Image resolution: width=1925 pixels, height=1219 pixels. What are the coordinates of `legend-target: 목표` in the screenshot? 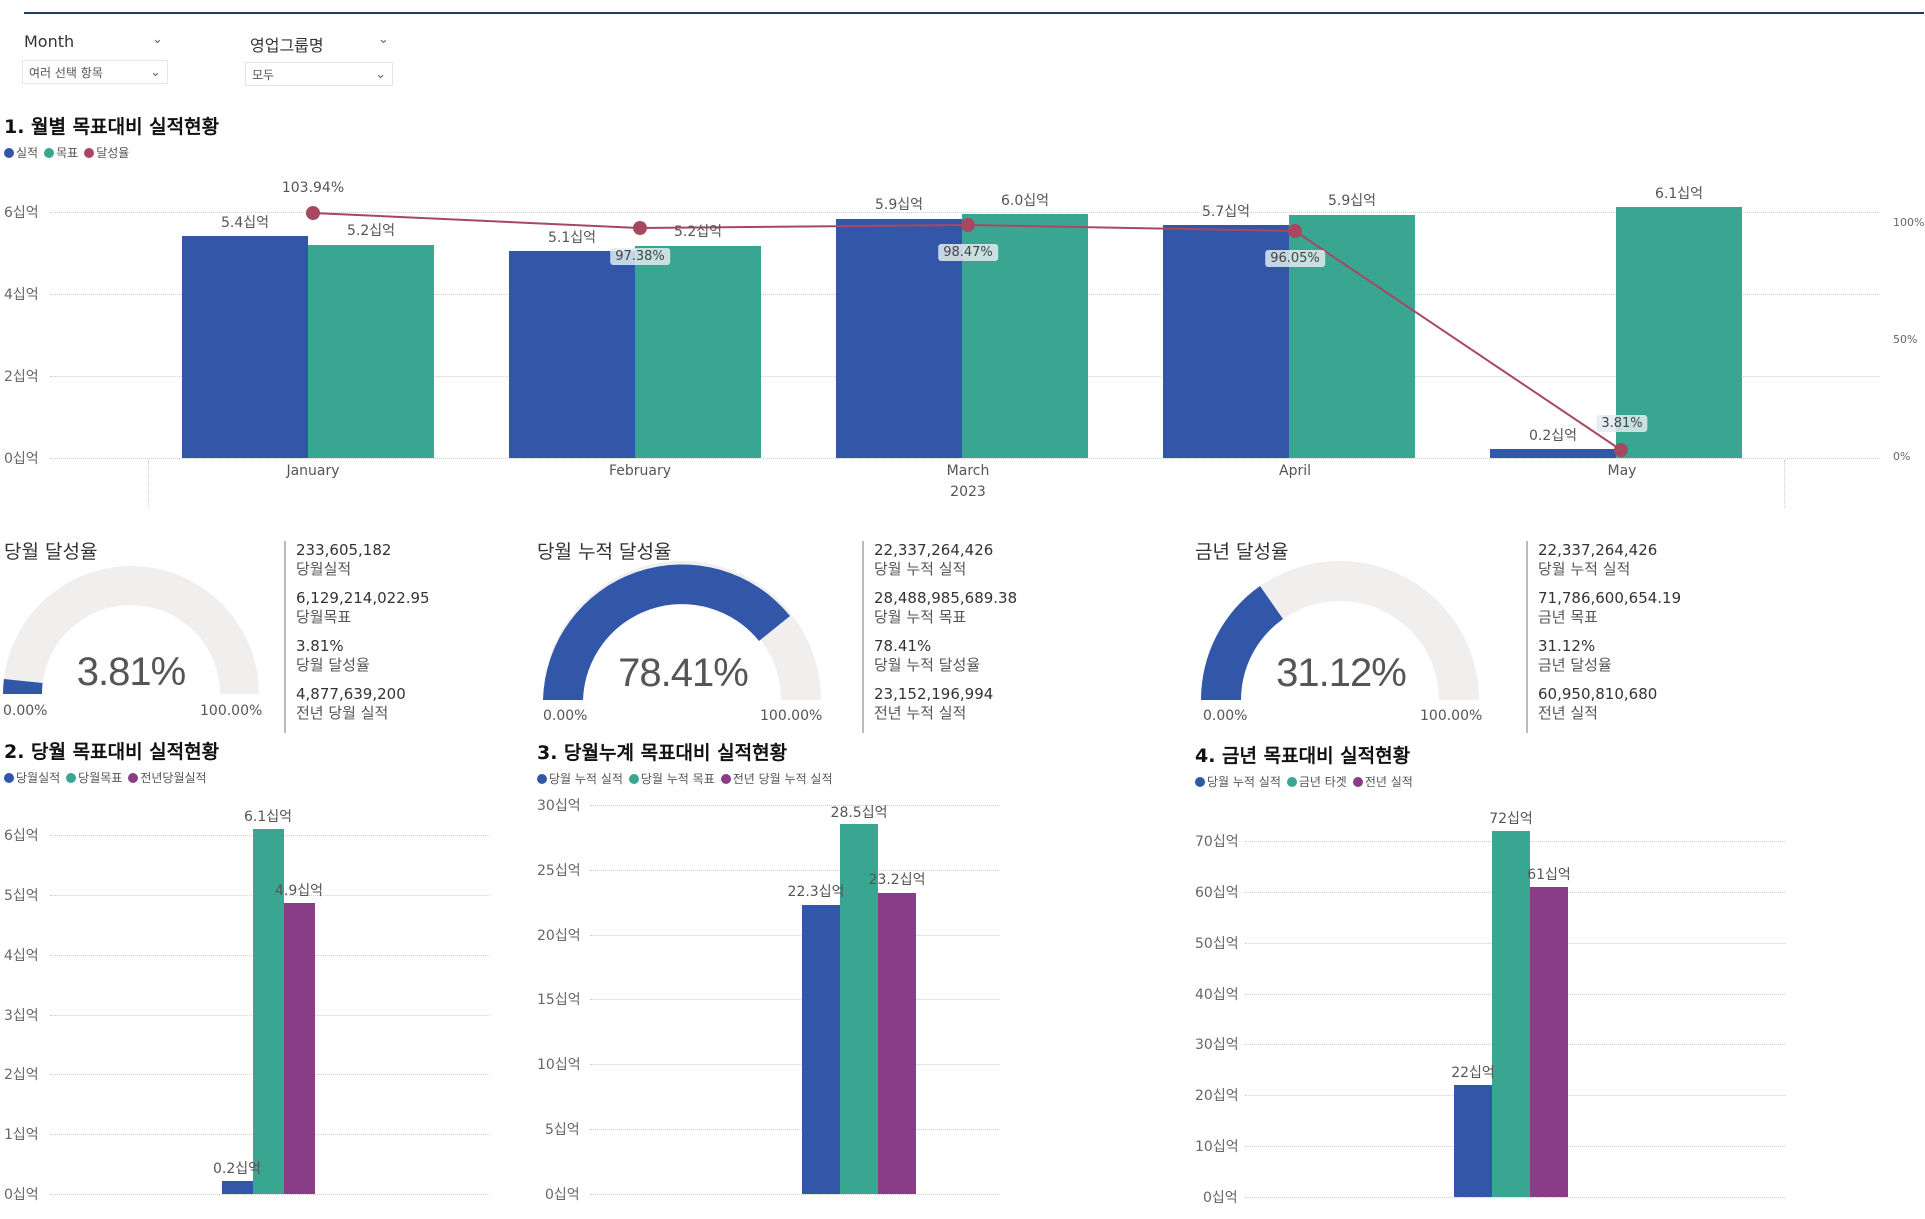 It's located at (61, 152).